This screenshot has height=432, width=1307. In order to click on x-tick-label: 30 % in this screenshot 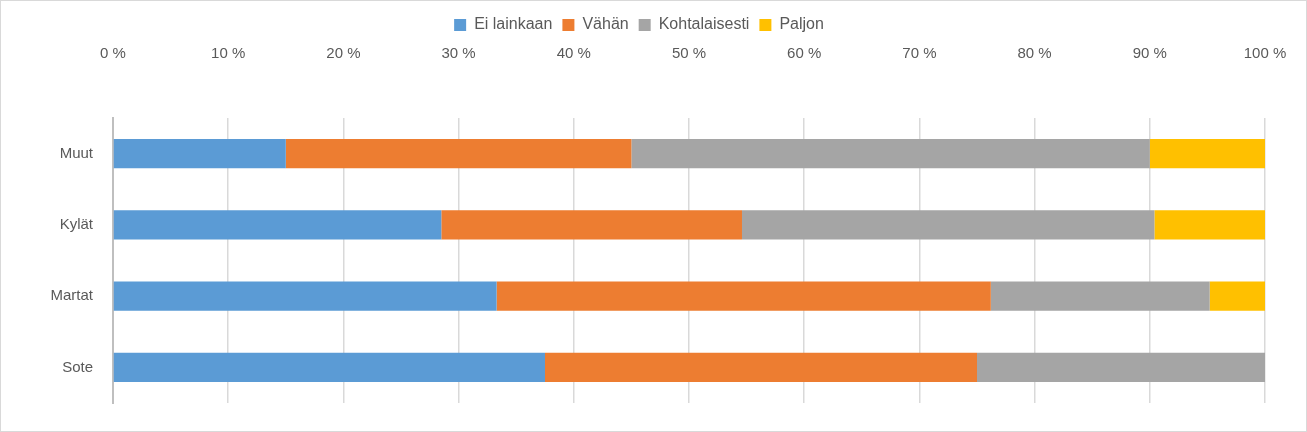, I will do `click(458, 53)`.